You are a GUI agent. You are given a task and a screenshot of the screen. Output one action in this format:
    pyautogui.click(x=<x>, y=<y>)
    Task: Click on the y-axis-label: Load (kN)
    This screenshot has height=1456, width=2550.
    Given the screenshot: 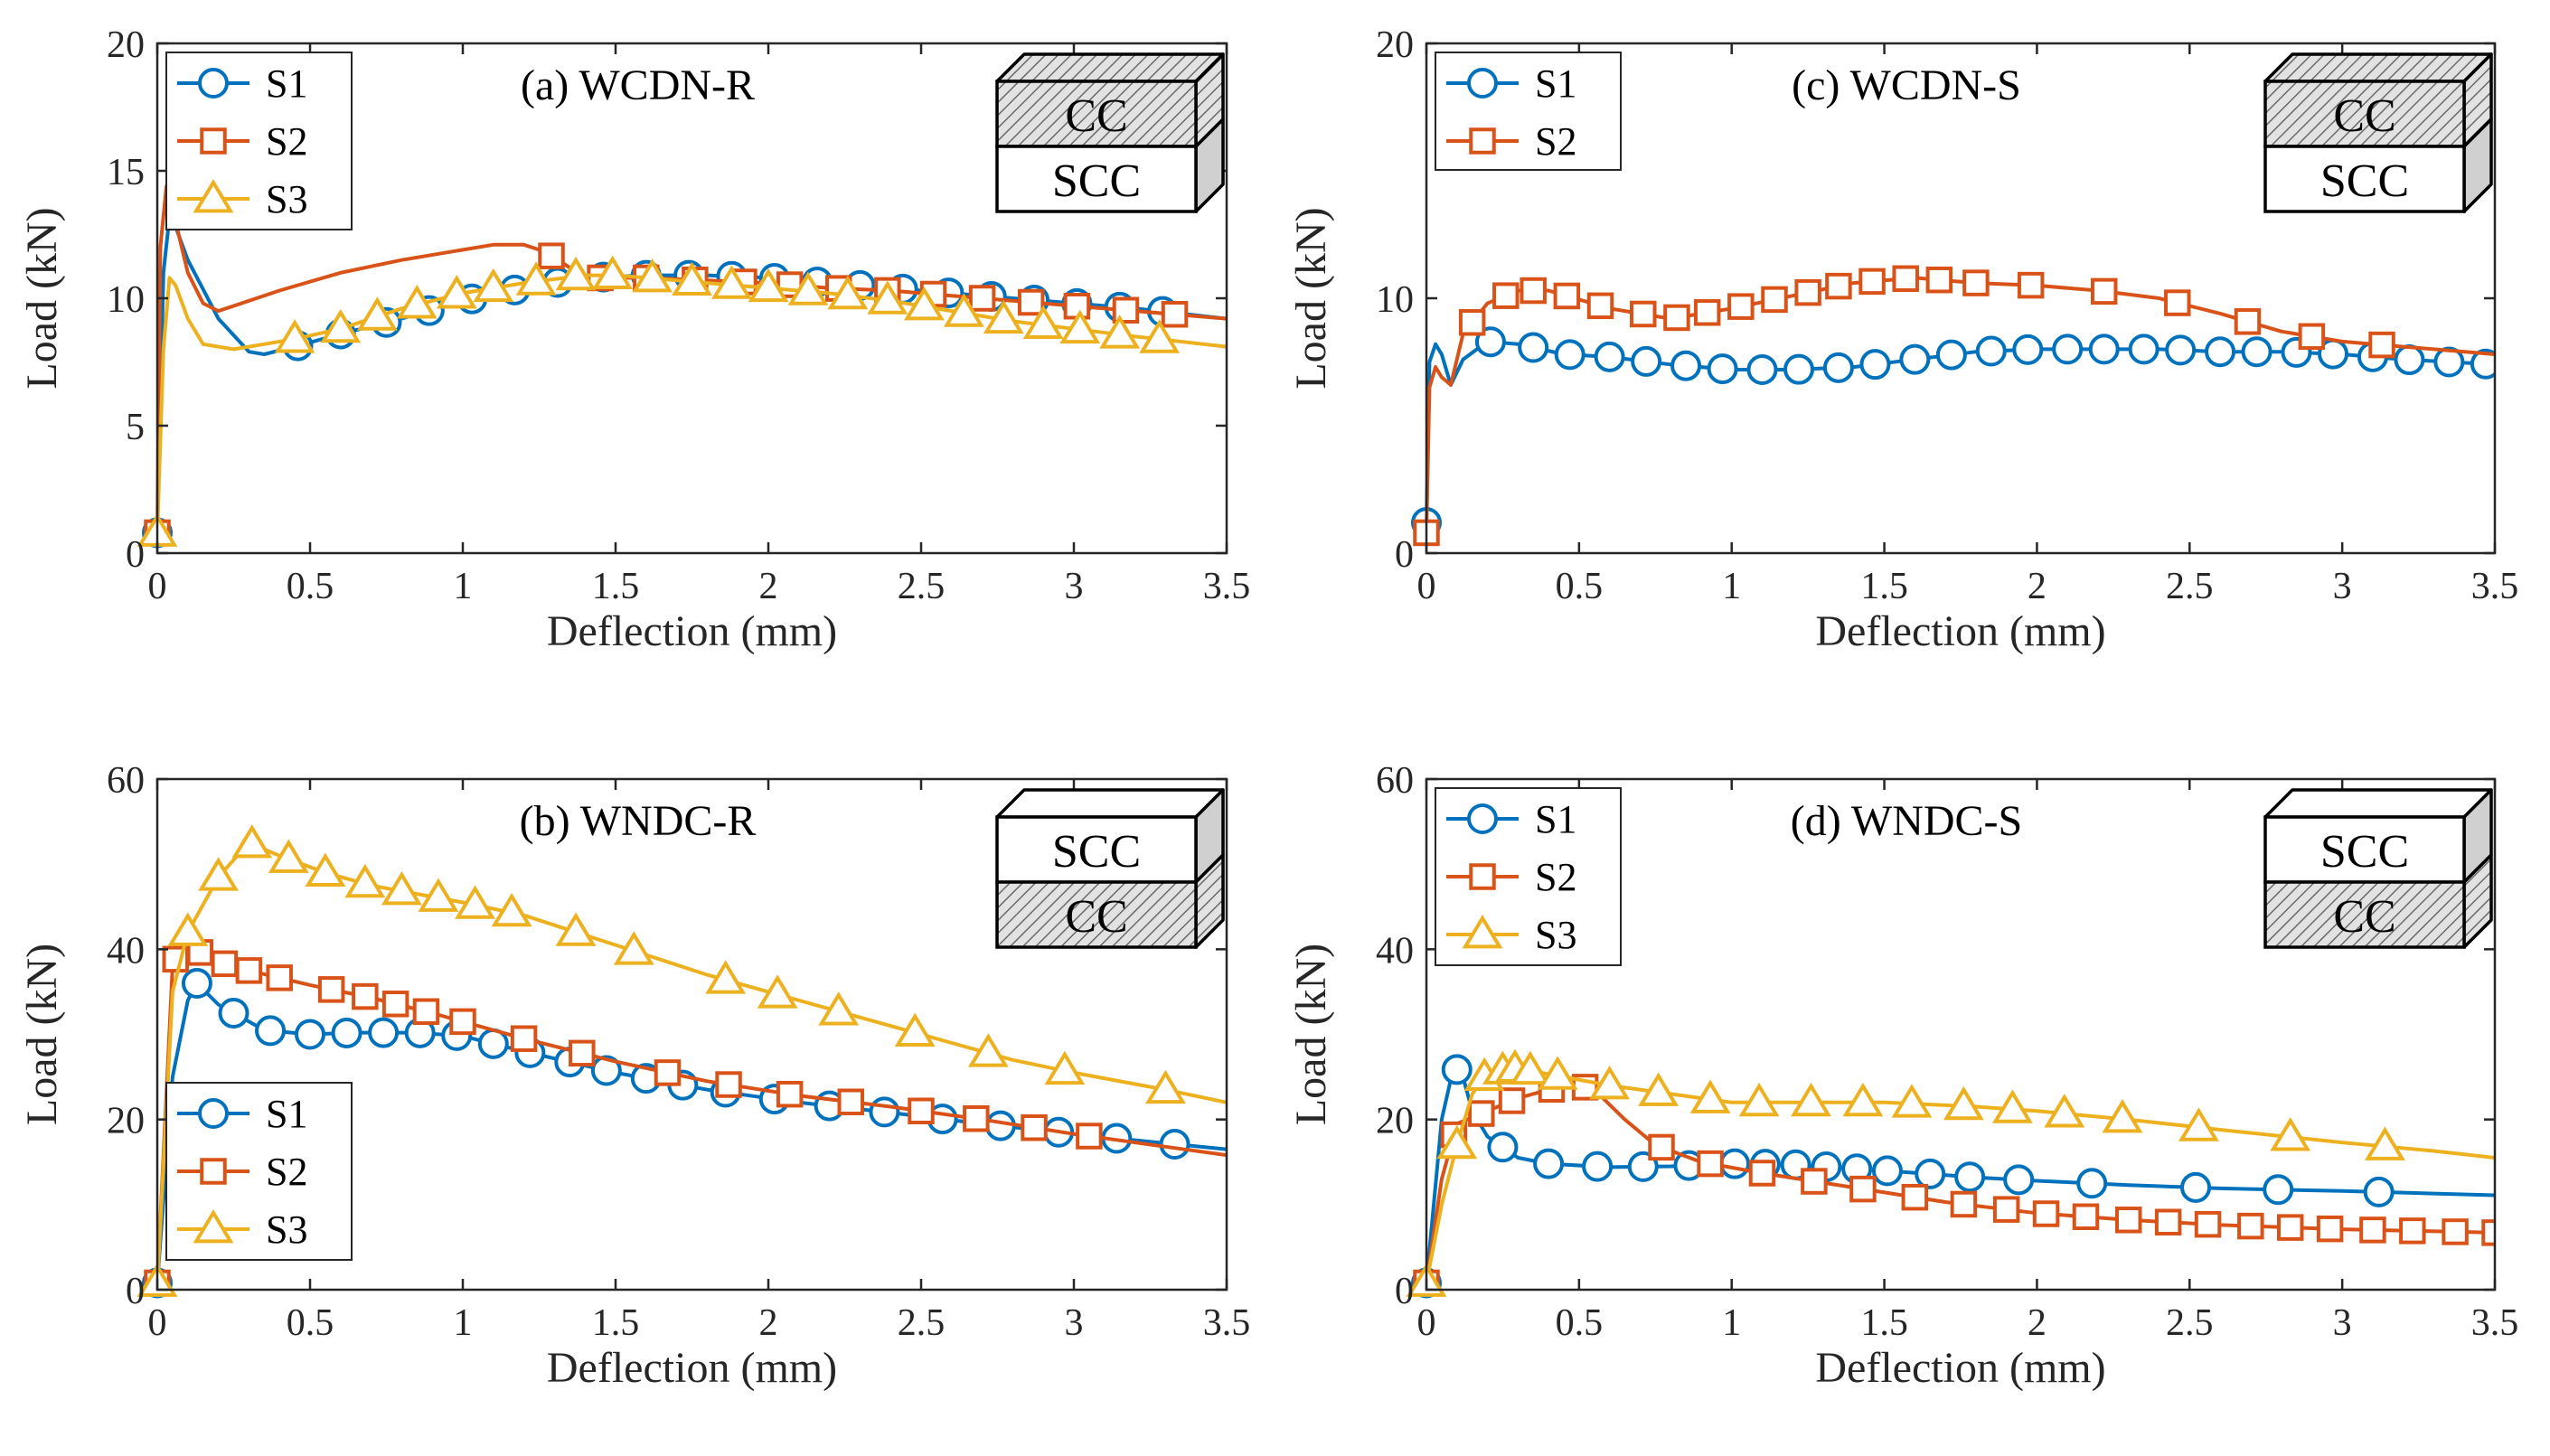 What is the action you would take?
    pyautogui.click(x=42, y=298)
    